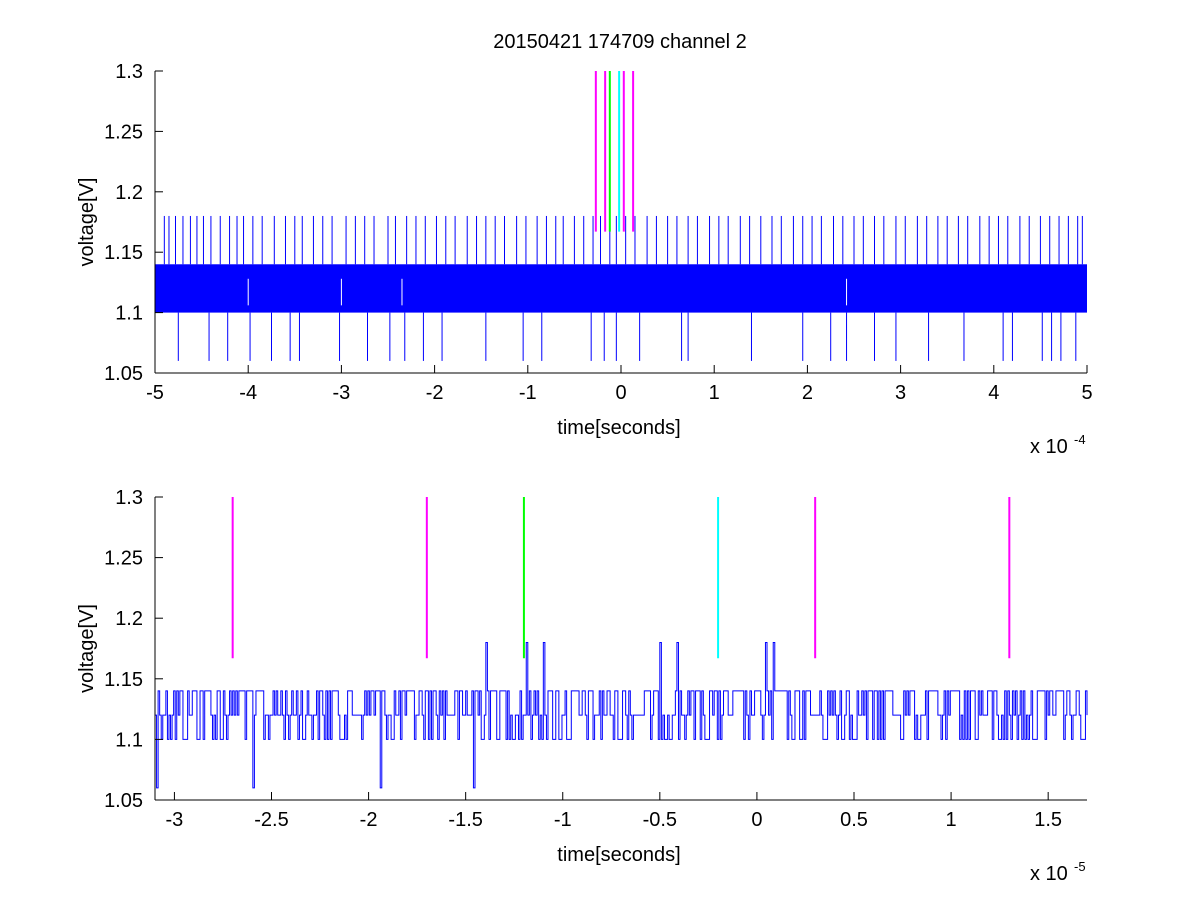 The image size is (1200, 901). Describe the element at coordinates (1080, 439) in the screenshot. I see `x-multiplier-exponent: -4` at that location.